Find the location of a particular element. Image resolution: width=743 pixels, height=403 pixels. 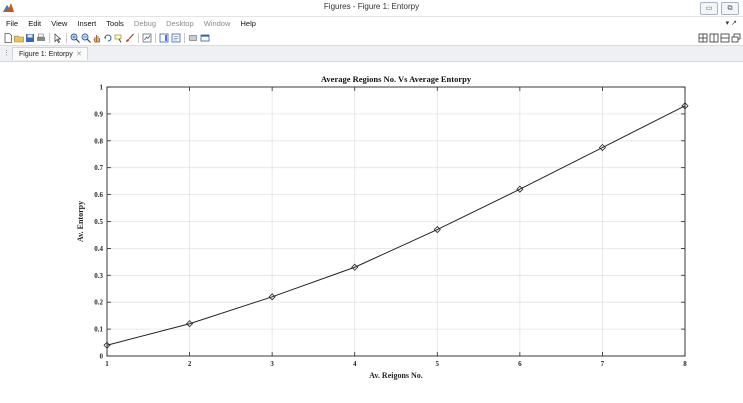

tile-layout-icon is located at coordinates (703, 38).